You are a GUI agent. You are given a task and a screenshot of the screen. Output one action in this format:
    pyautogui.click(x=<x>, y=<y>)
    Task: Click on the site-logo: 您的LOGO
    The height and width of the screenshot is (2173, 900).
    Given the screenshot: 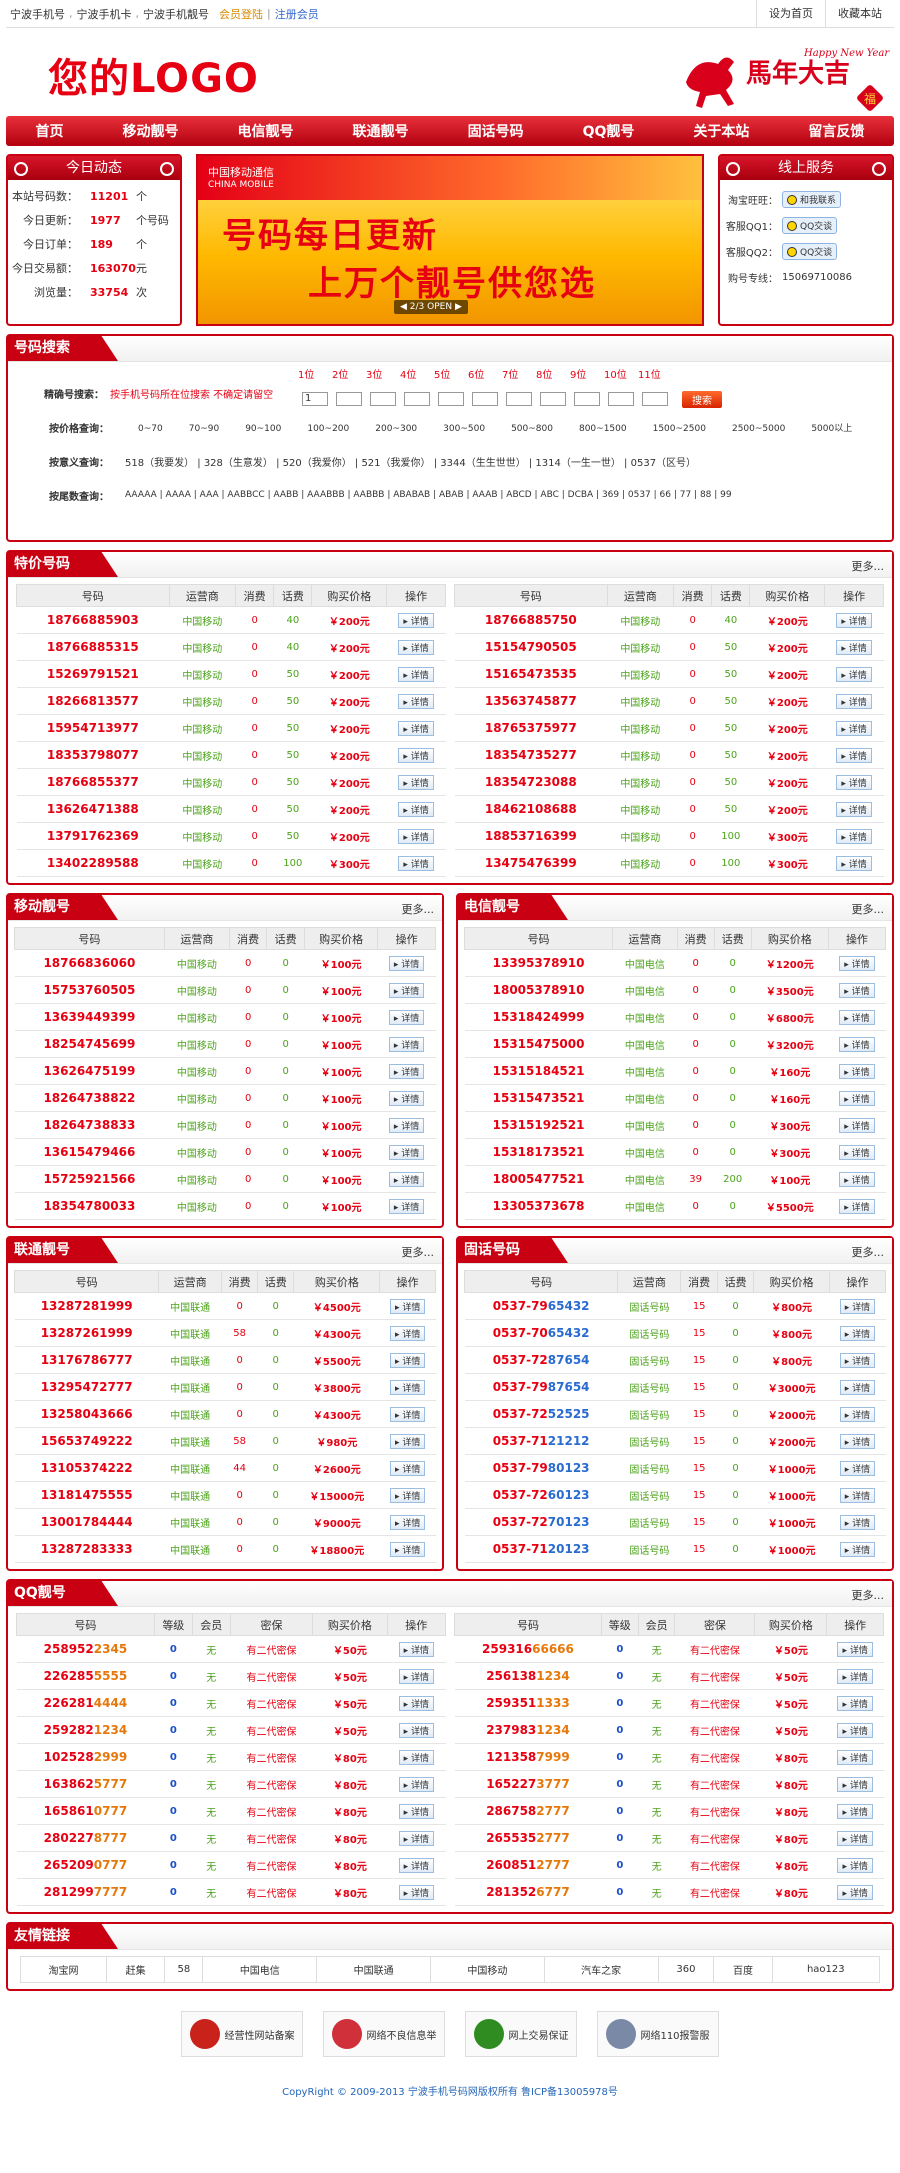 What is the action you would take?
    pyautogui.click(x=153, y=79)
    